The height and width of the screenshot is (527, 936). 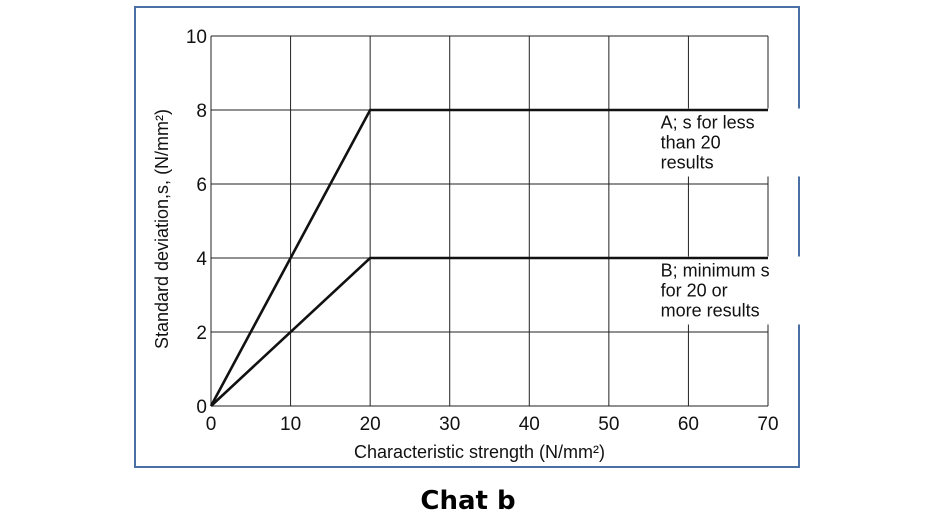 I want to click on y-tick-label: 6, so click(x=201, y=185).